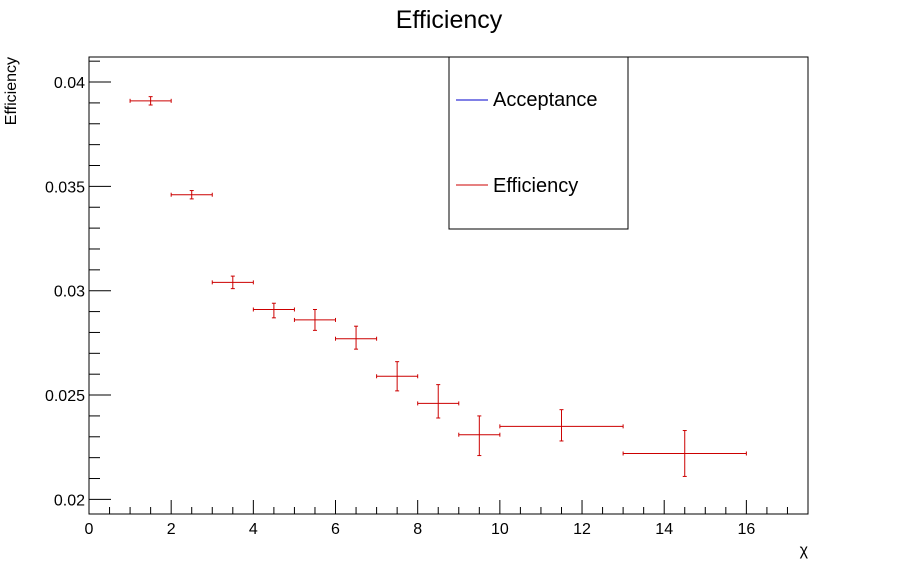  I want to click on y-tick-label: 0.03, so click(69, 292).